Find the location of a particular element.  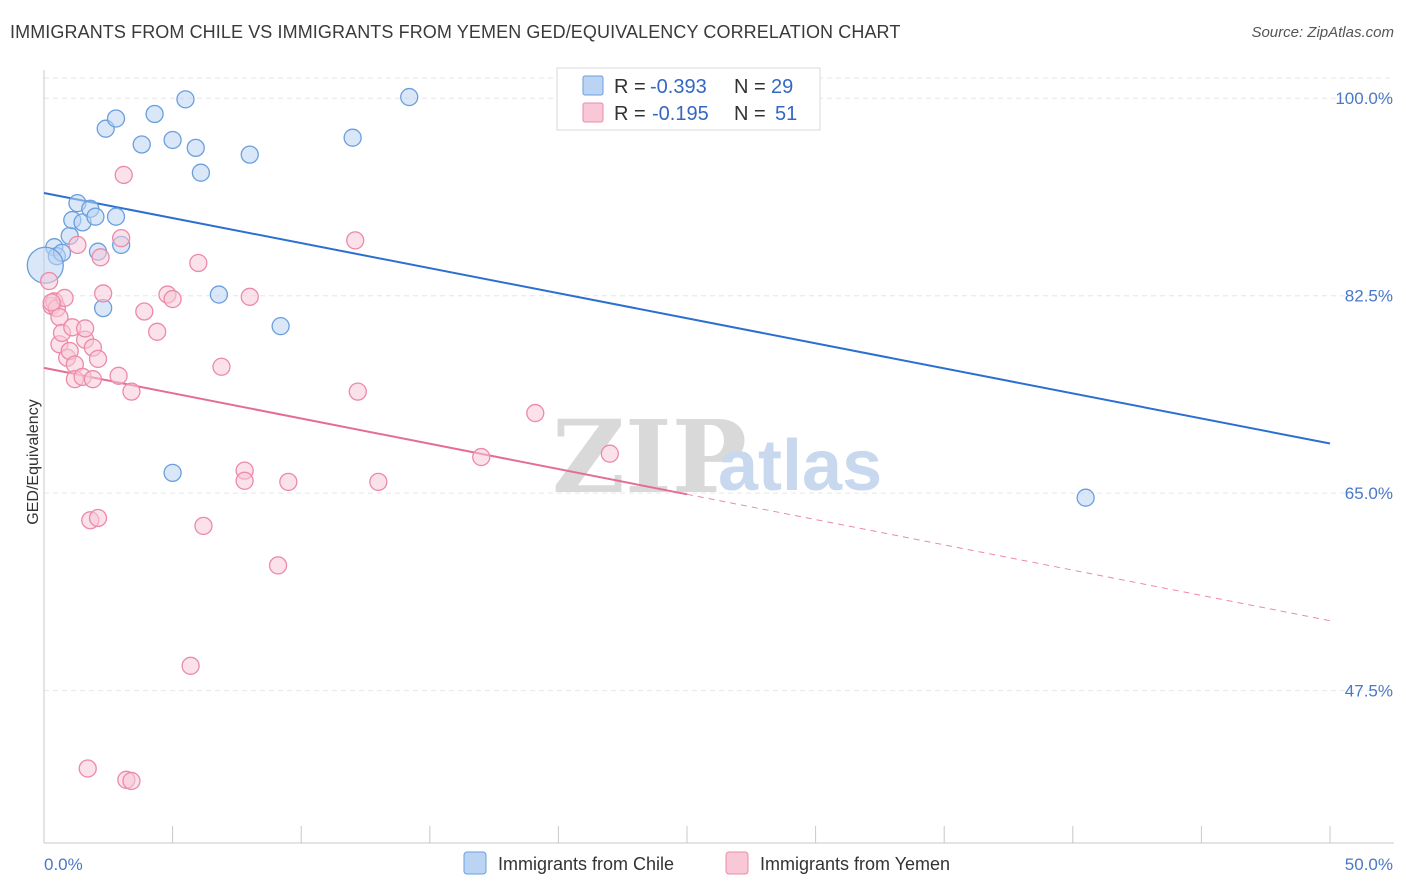

watermark-zip: ZIP is located at coordinates (649, 457).